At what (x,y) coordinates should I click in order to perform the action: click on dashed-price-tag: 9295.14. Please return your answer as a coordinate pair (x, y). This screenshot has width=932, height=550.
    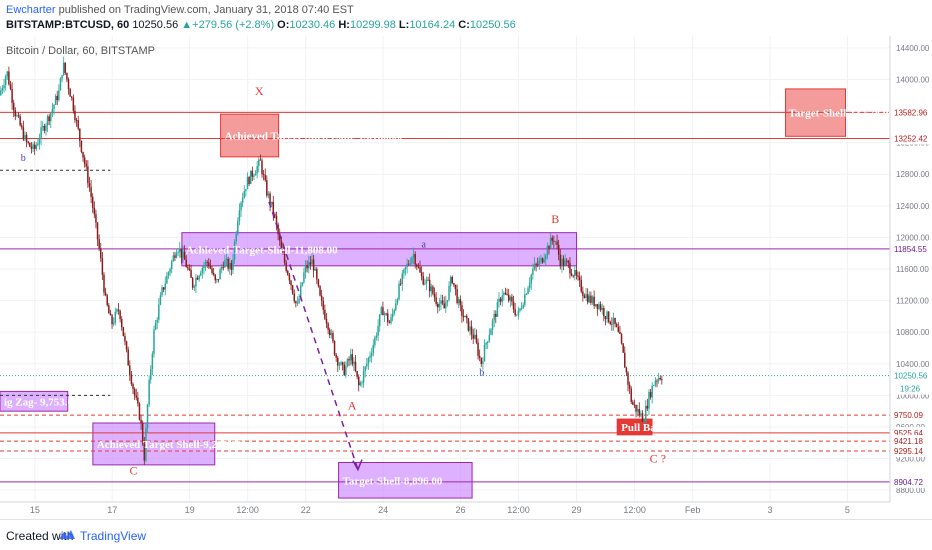
    Looking at the image, I should click on (908, 451).